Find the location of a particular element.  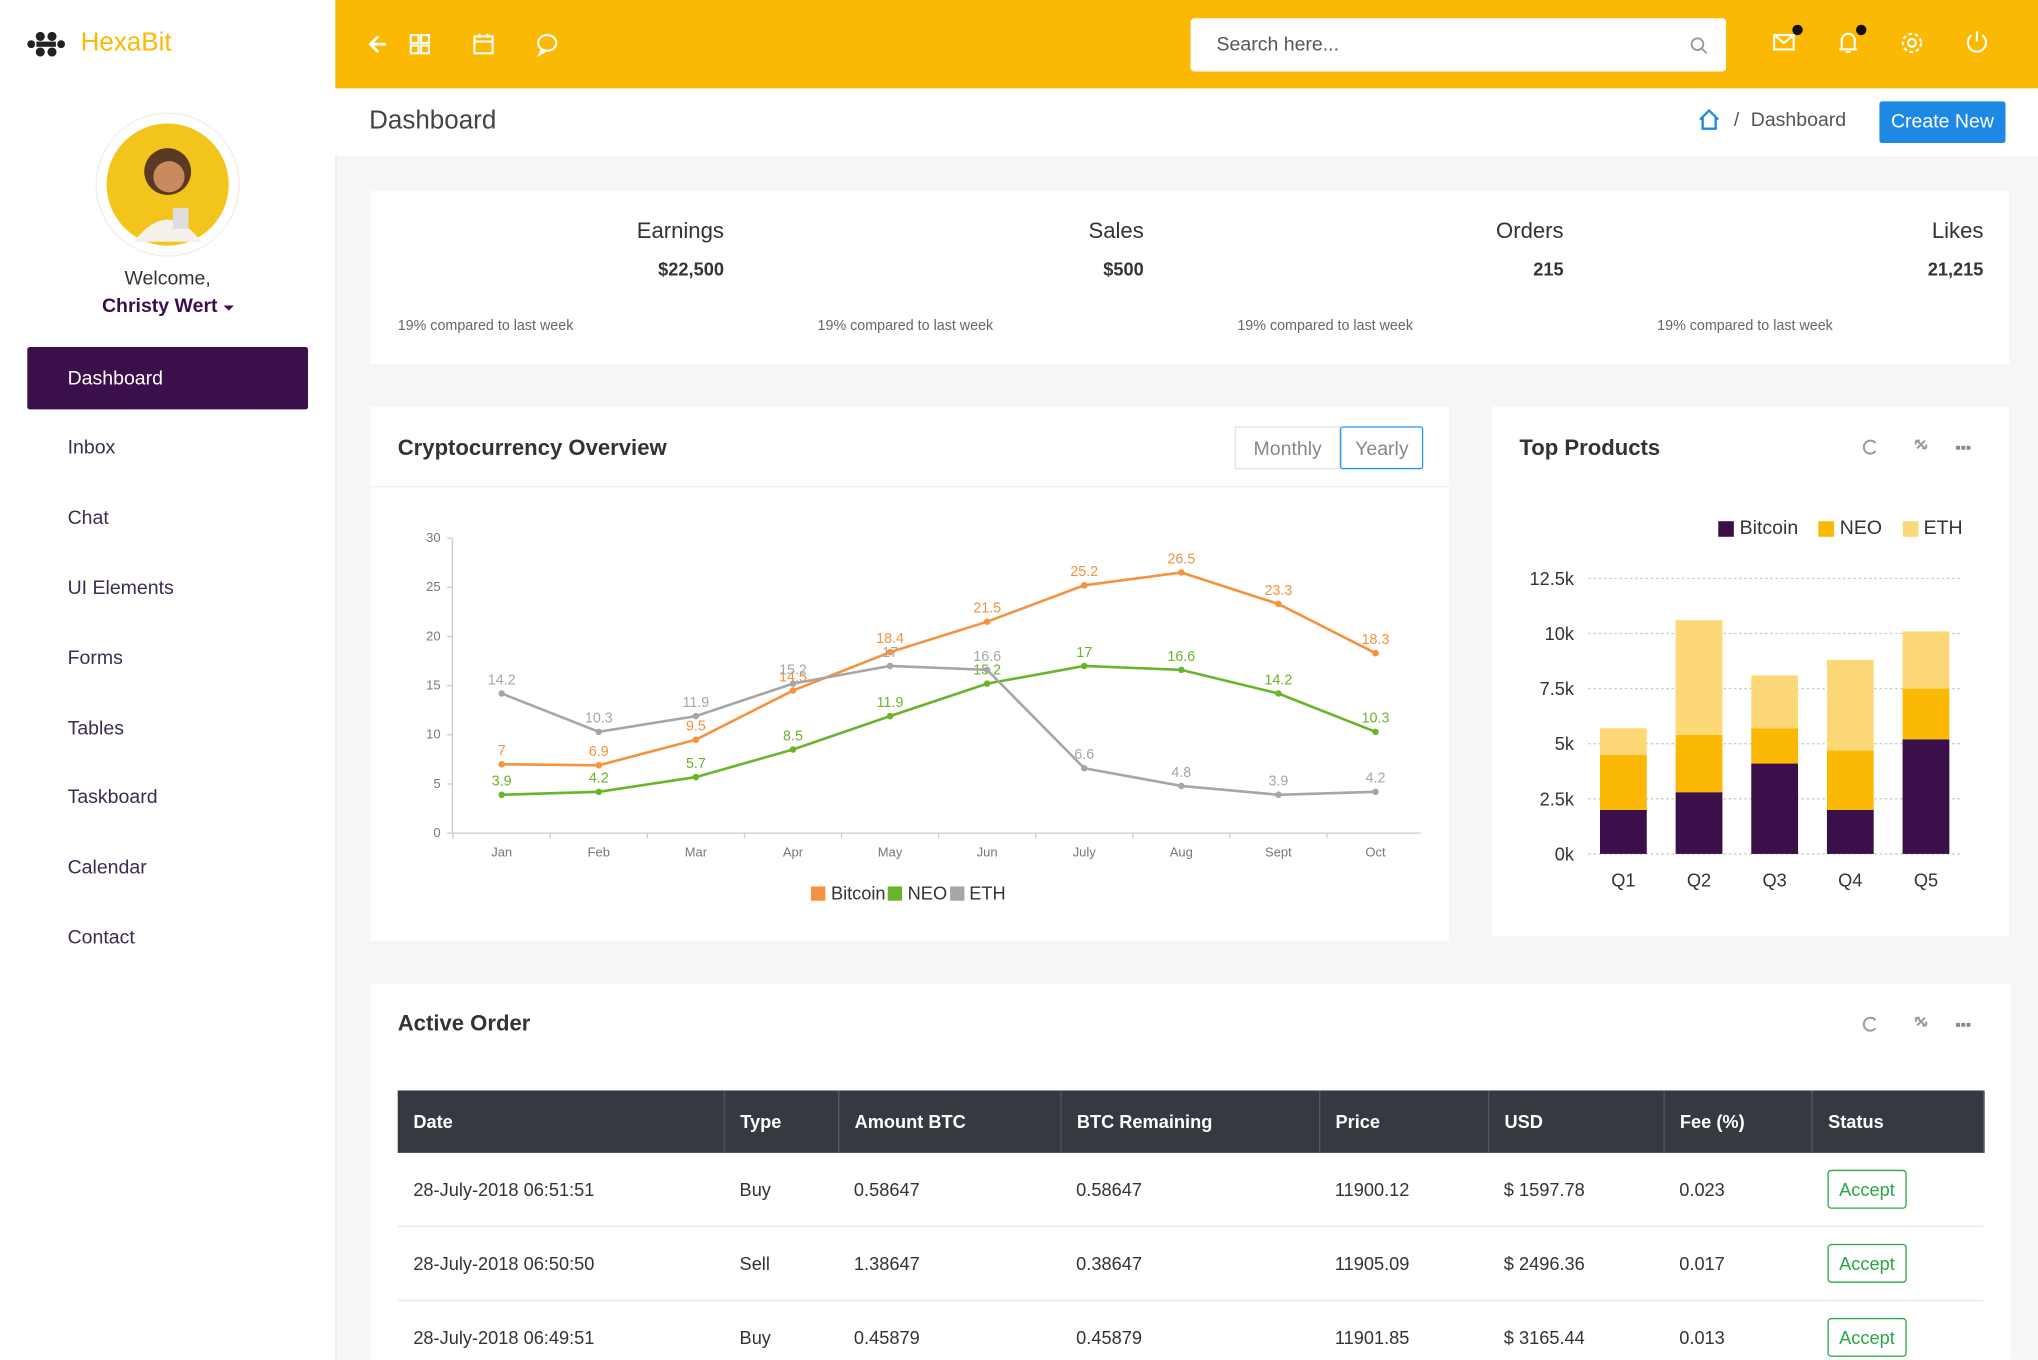

data-label: 18.3 is located at coordinates (1376, 640).